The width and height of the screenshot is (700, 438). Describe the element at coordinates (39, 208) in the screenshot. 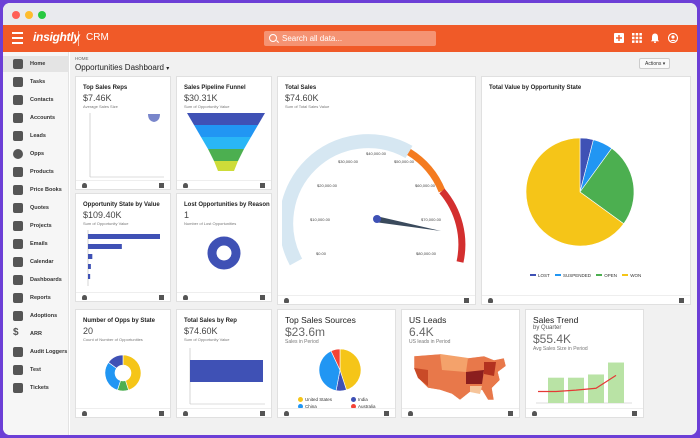

I see `sidebar-item-label: Quotes` at that location.